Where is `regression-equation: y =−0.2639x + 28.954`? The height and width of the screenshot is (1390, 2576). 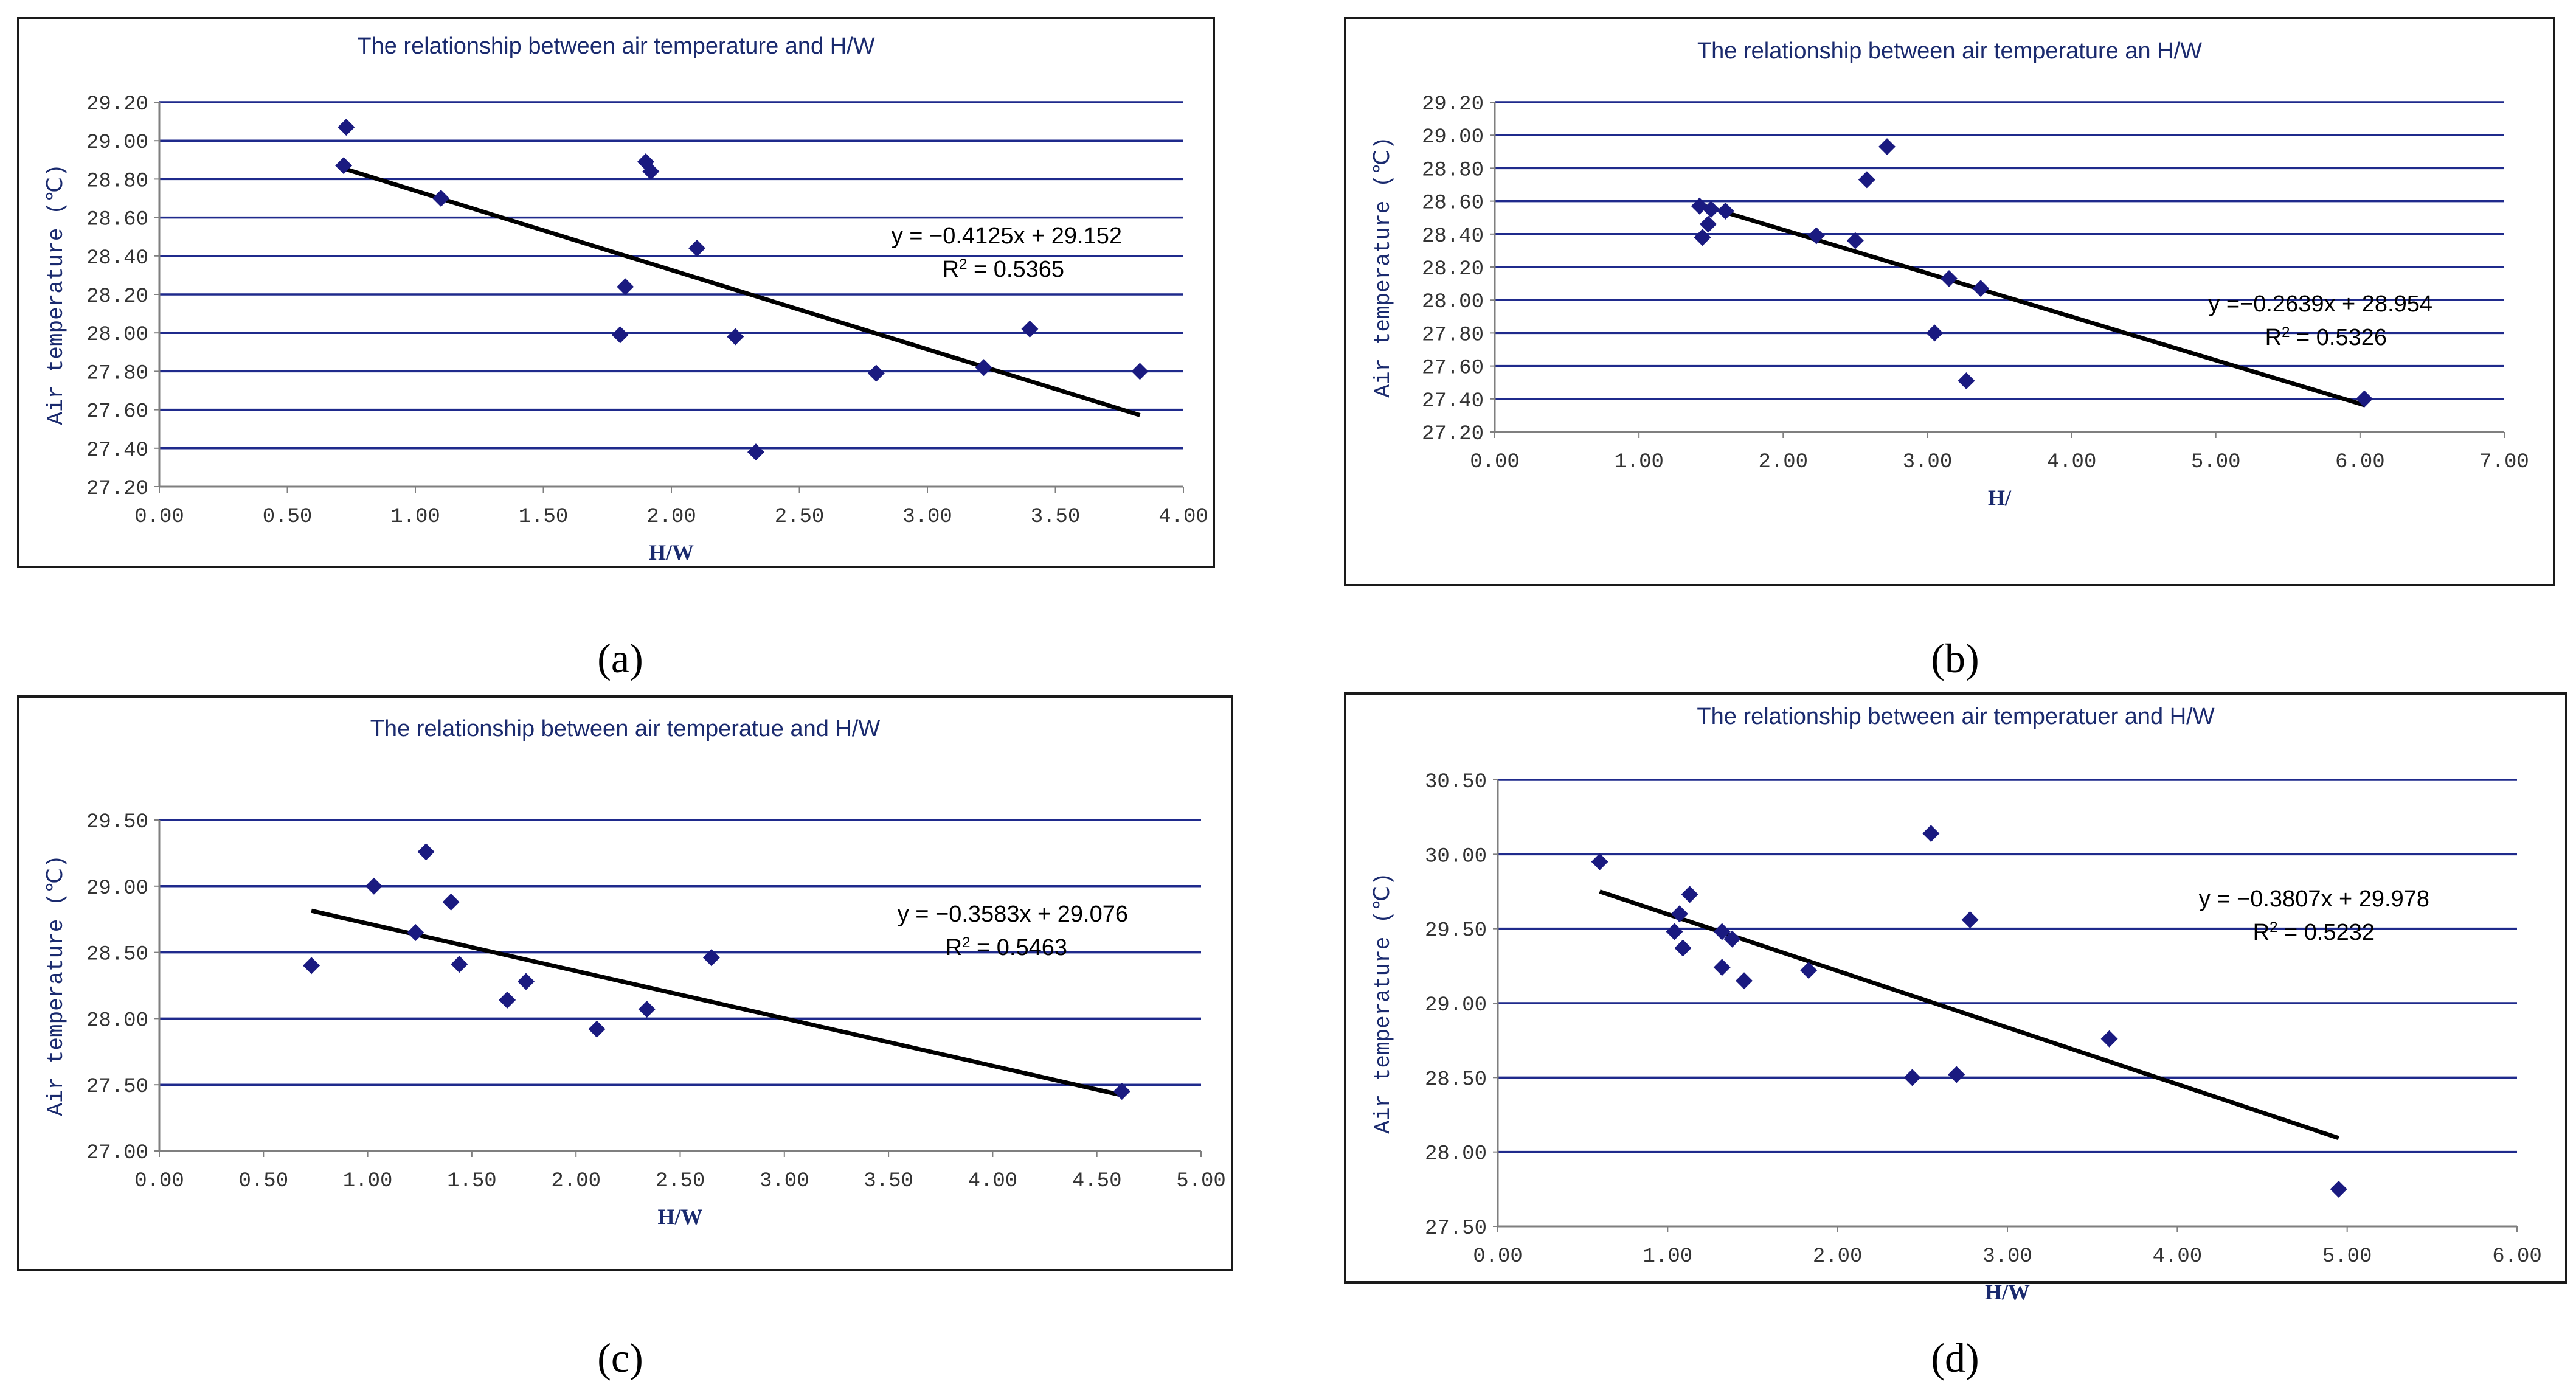 regression-equation: y =−0.2639x + 28.954 is located at coordinates (2320, 304).